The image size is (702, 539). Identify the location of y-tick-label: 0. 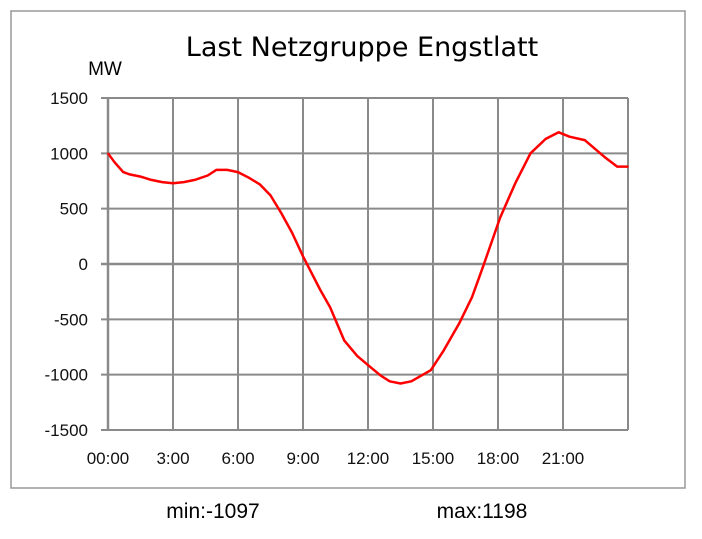
(83, 264).